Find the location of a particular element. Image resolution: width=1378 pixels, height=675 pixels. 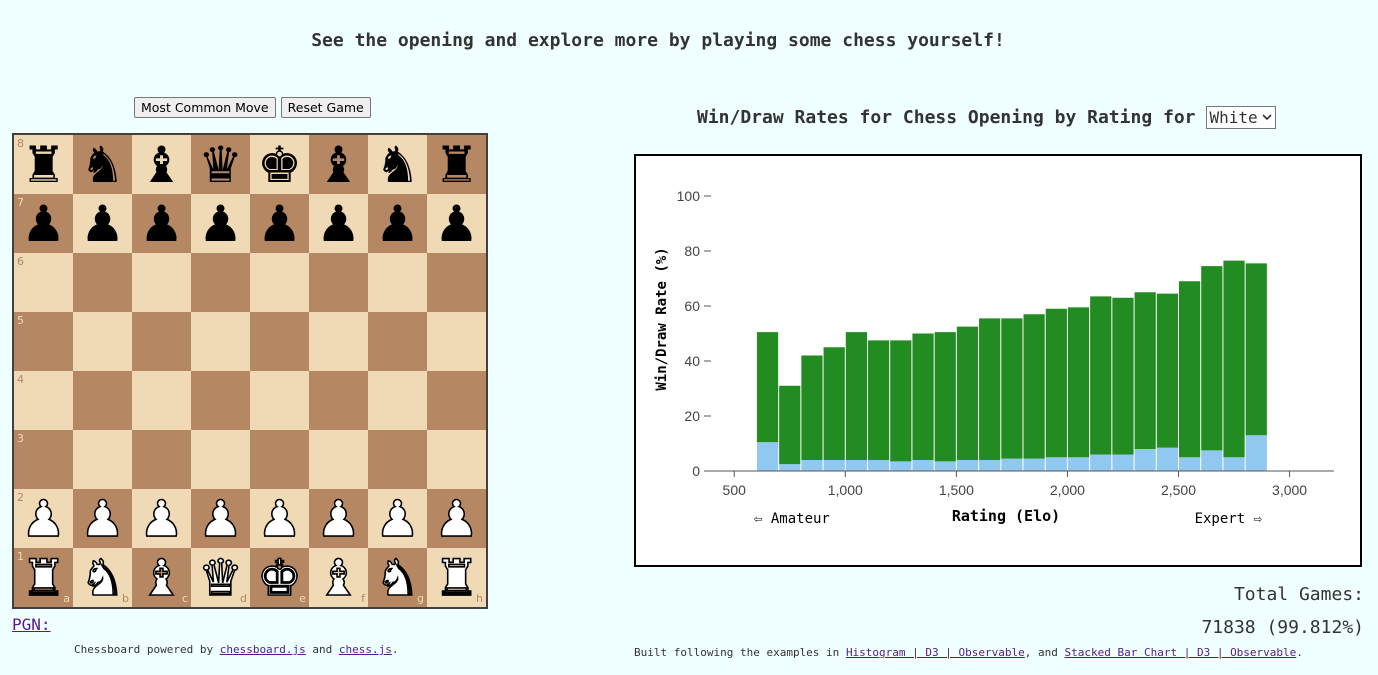

stacked-bar-link: Stacked Bar Chart | D3 | Observable is located at coordinates (1180, 652).